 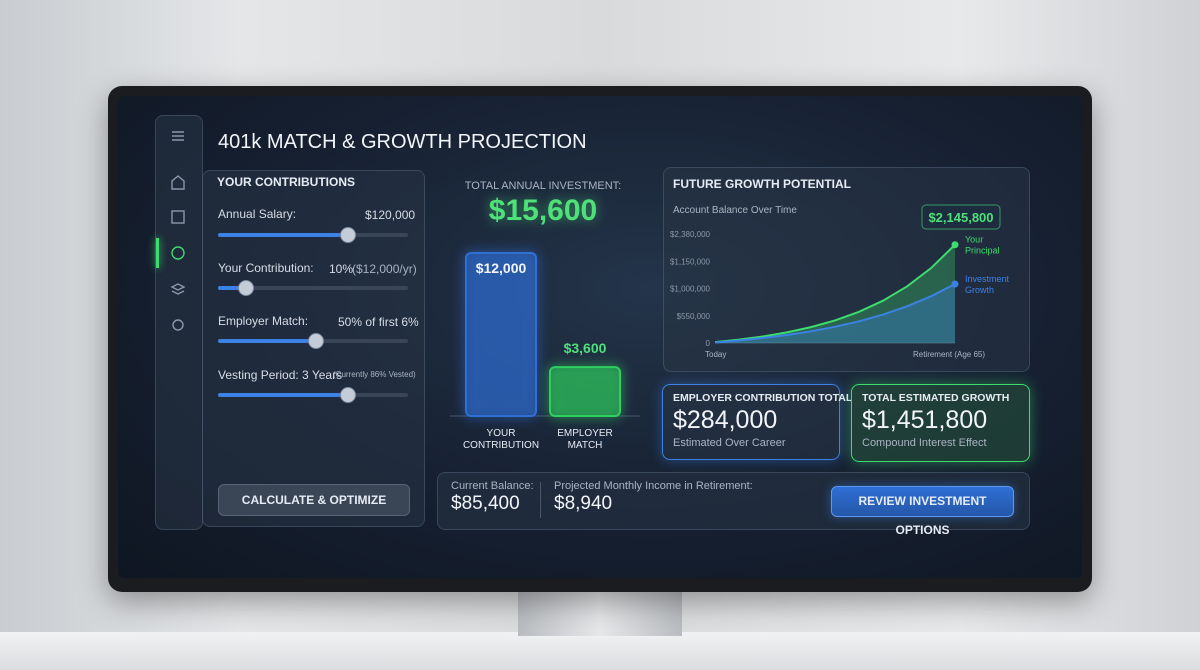 I want to click on sidebar-icons, so click(x=178, y=231).